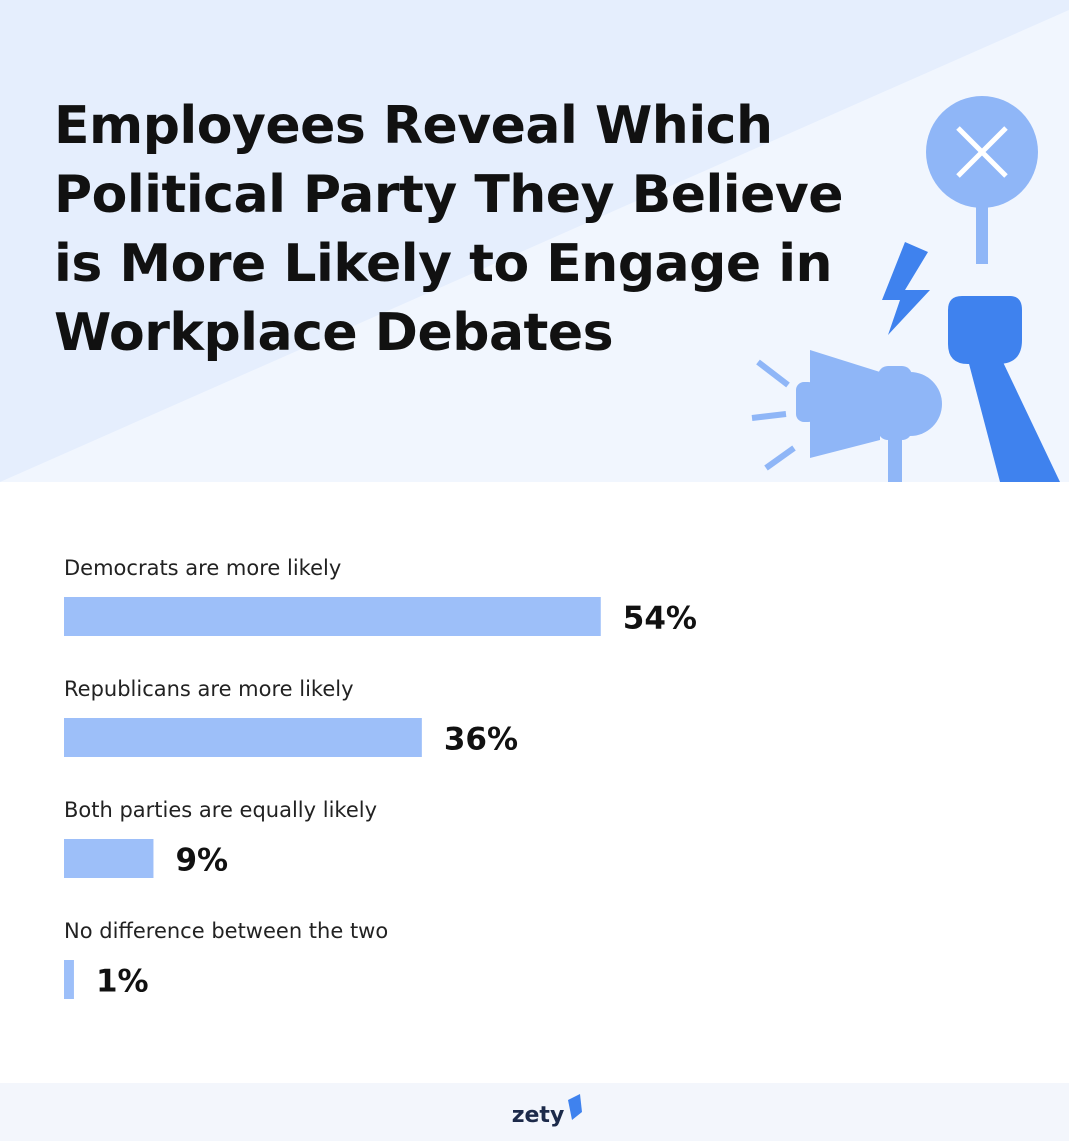 Image resolution: width=1069 pixels, height=1141 pixels. I want to click on illustration, so click(905, 289).